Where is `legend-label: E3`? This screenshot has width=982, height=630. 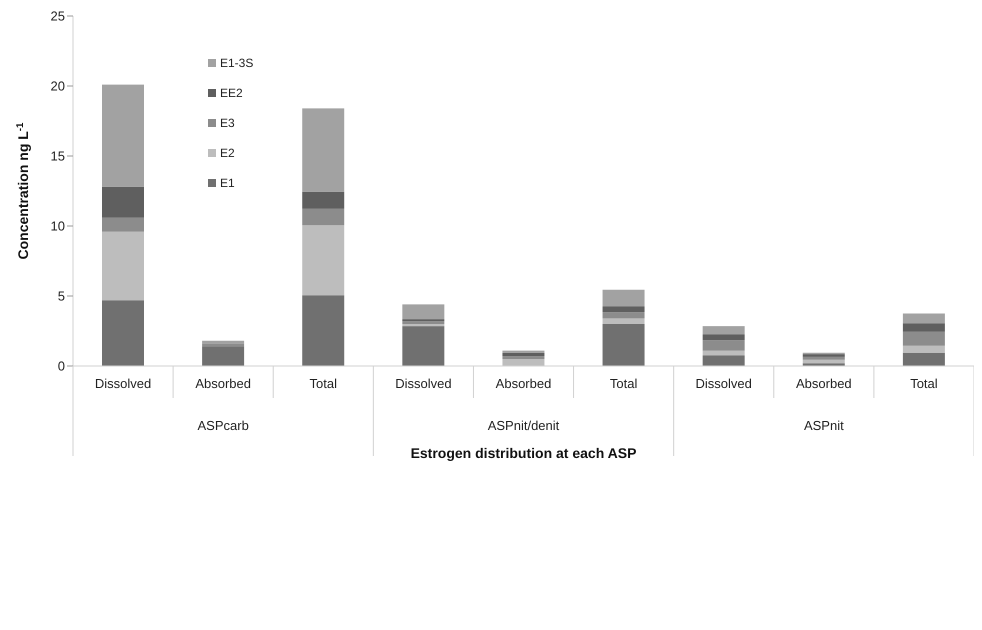
legend-label: E3 is located at coordinates (227, 123).